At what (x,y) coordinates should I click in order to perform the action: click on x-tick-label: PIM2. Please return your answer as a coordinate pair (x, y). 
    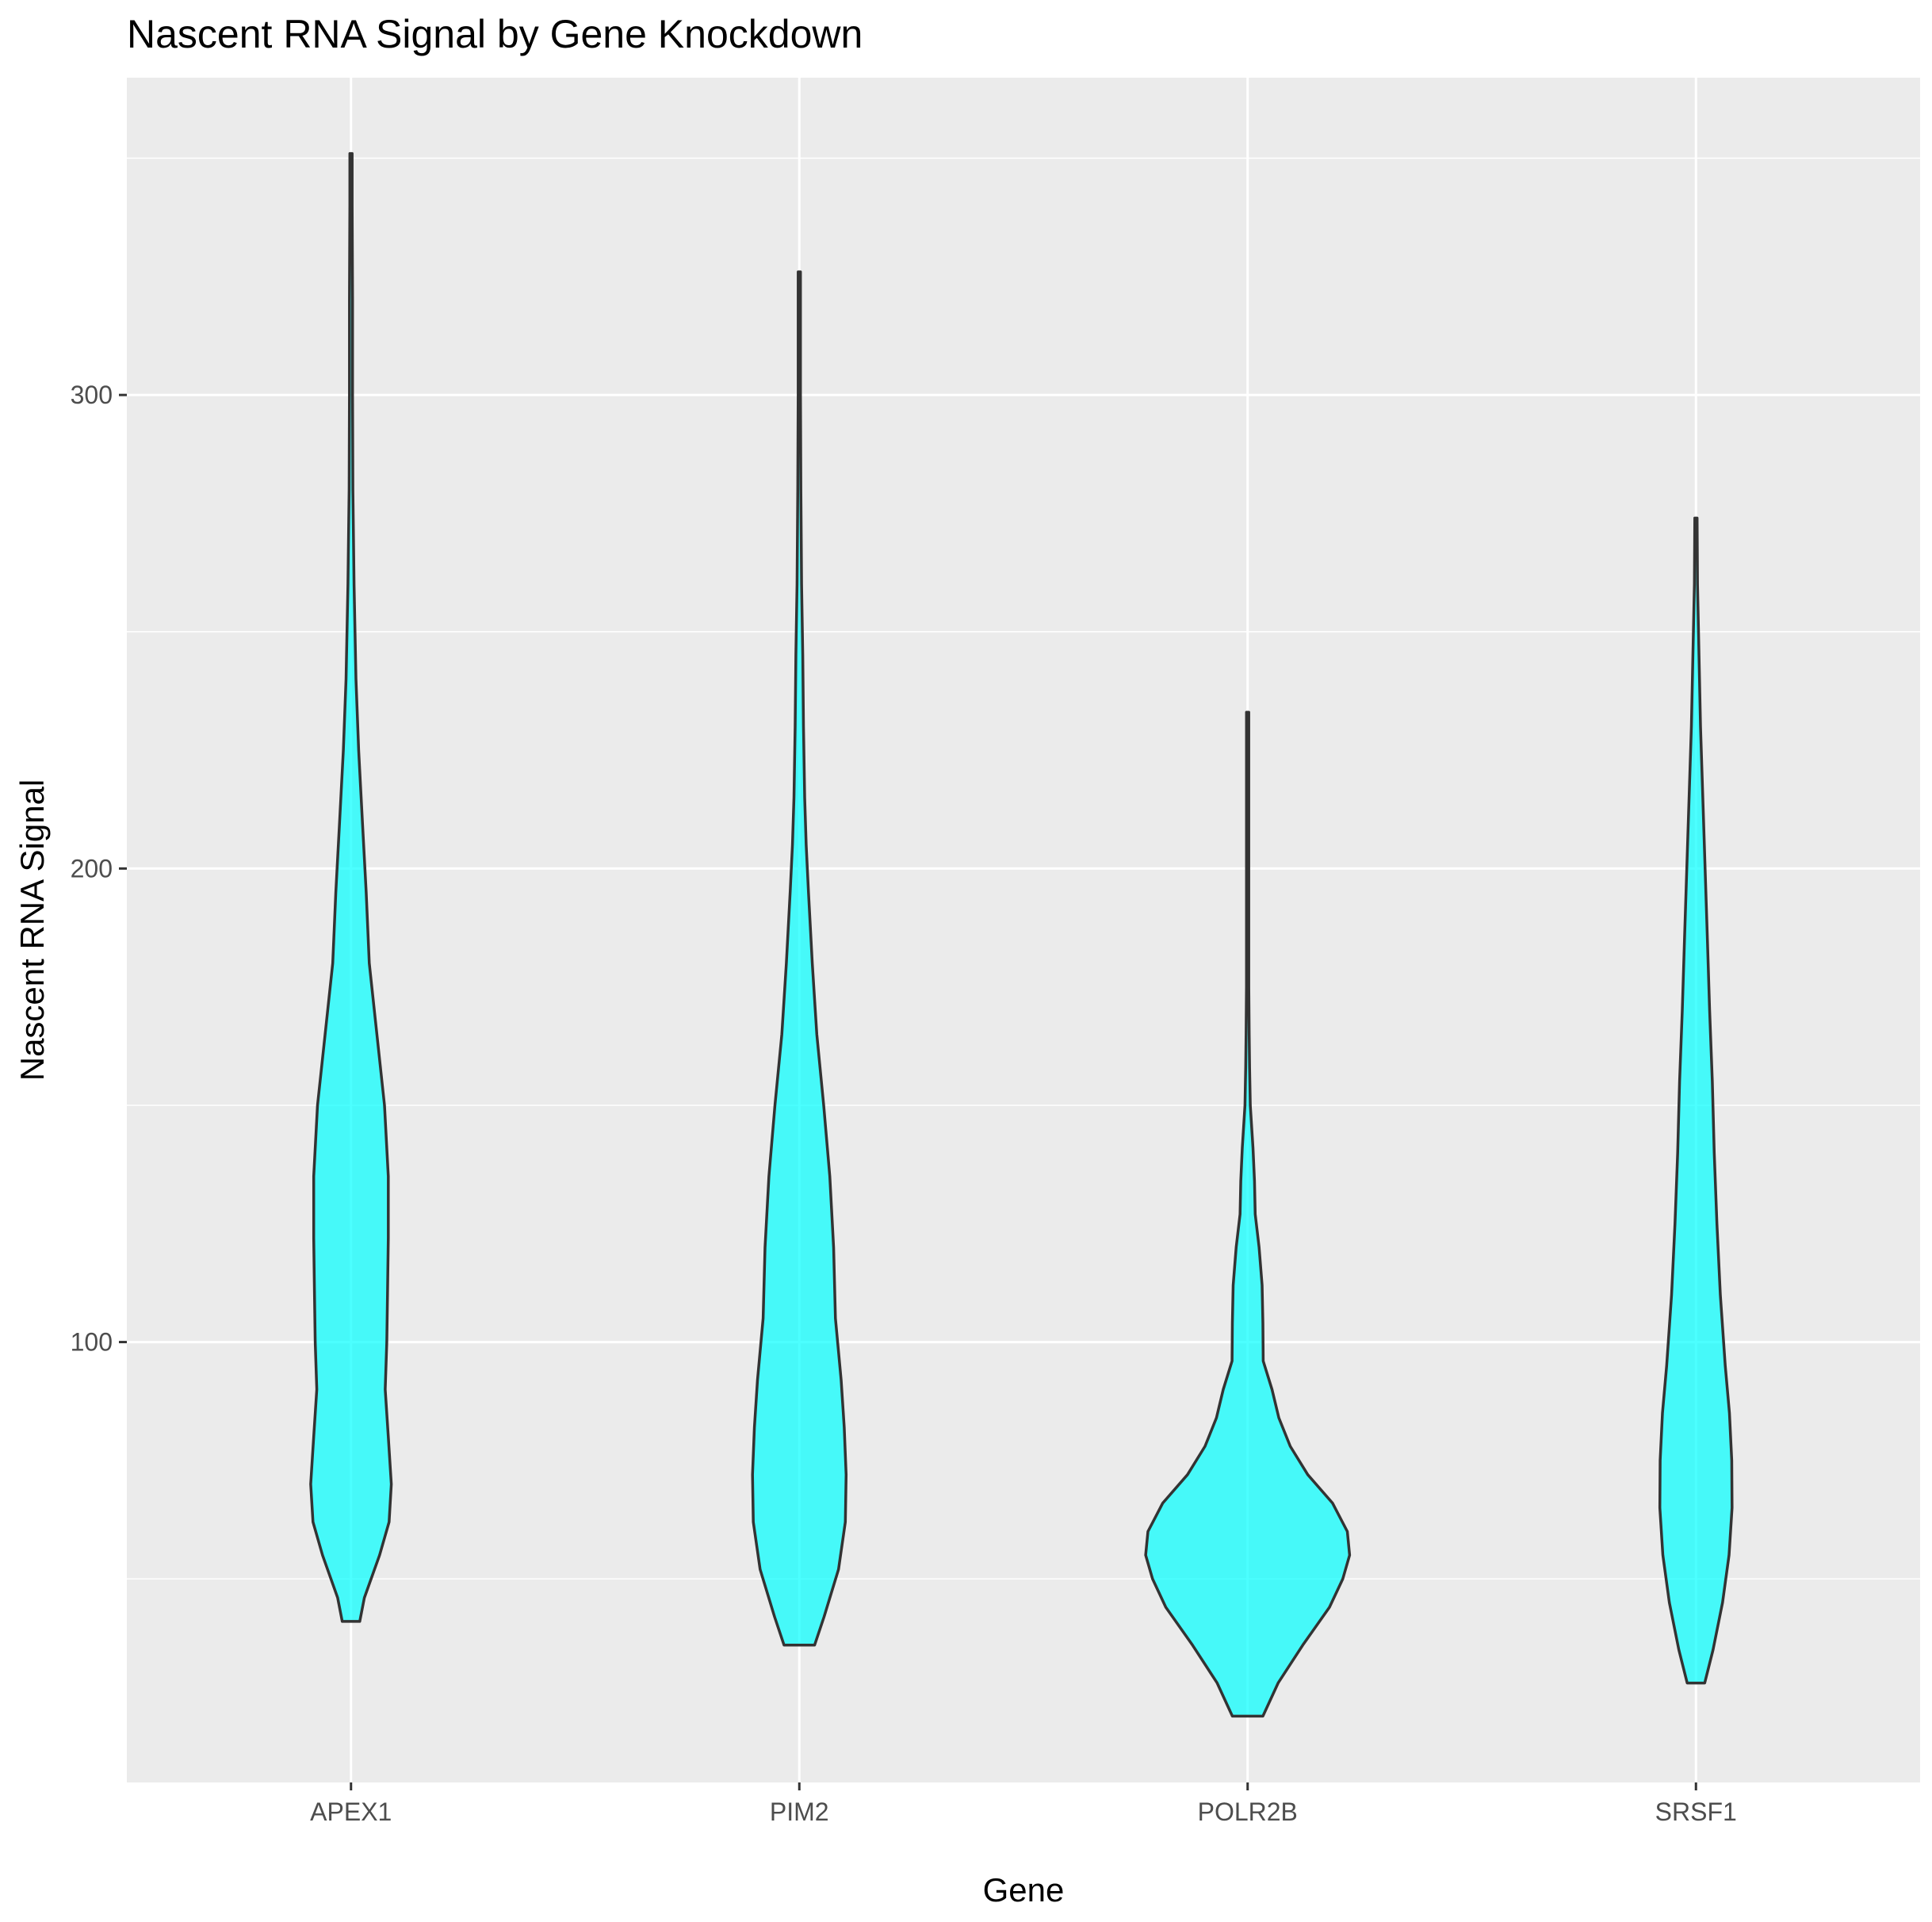
    Looking at the image, I should click on (799, 1812).